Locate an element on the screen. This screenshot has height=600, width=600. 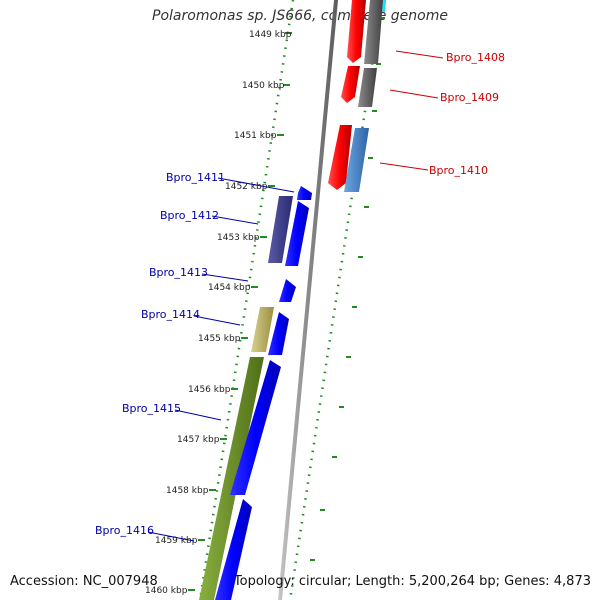
cds-bpro-1408-gray is located at coordinates (373, 32).